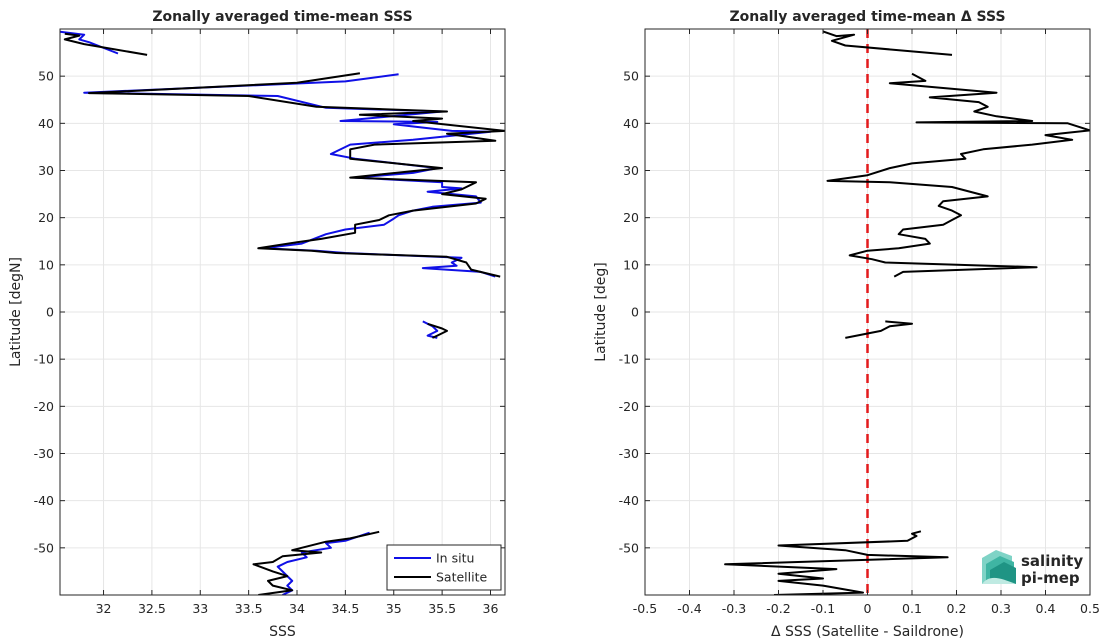 The height and width of the screenshot is (640, 1106). I want to click on x-tick-label-7: 0.2, so click(957, 608).